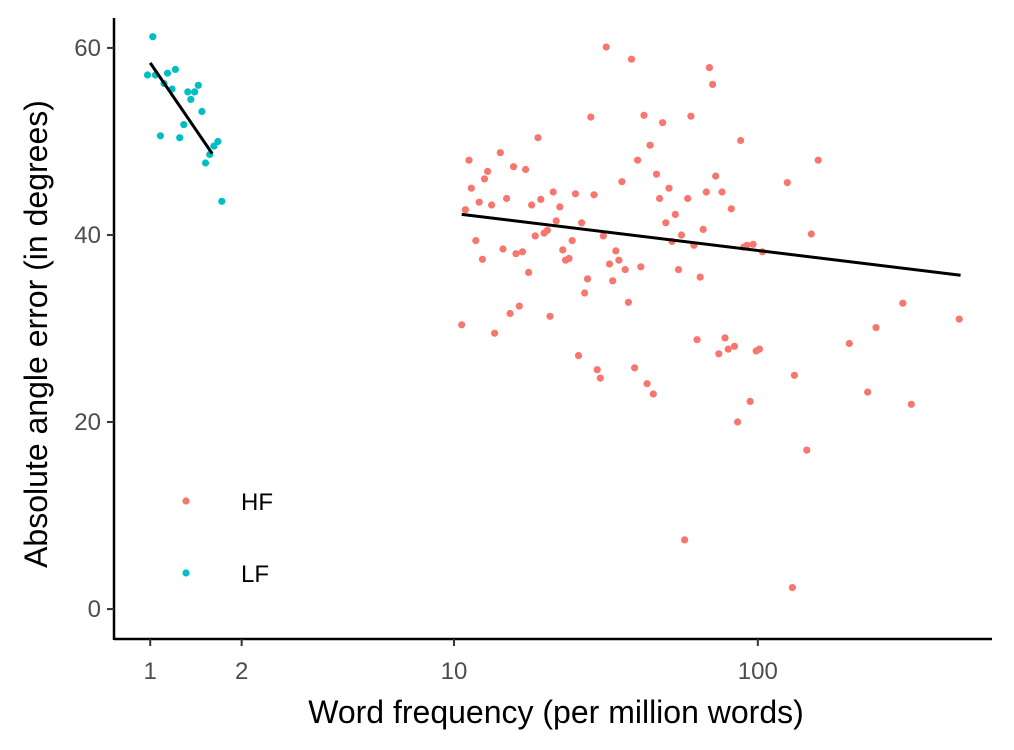 The height and width of the screenshot is (750, 1014). What do you see at coordinates (556, 712) in the screenshot?
I see `x-axis-title: Word frequency (per million words)` at bounding box center [556, 712].